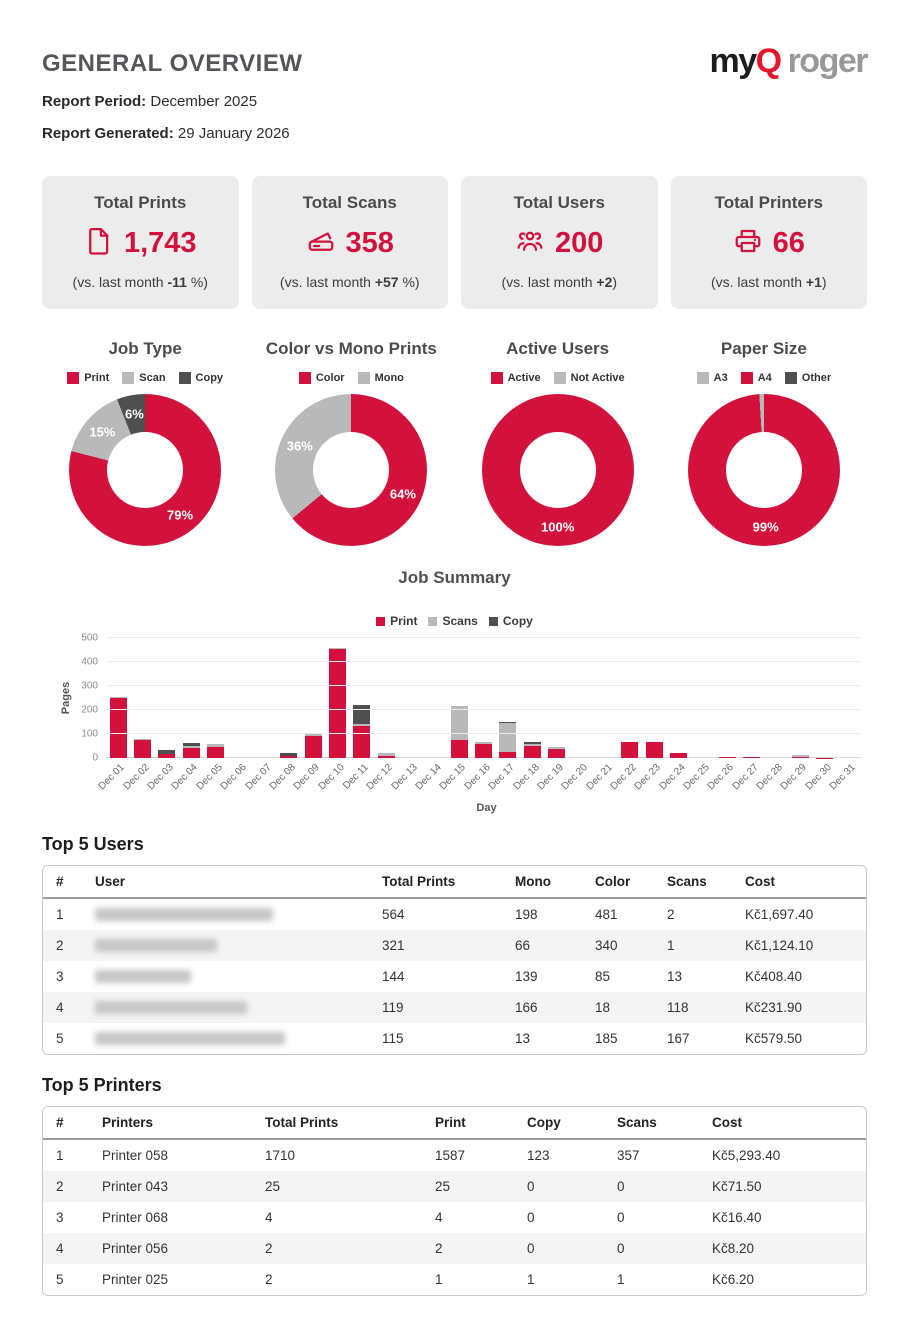 Image resolution: width=909 pixels, height=1340 pixels. Describe the element at coordinates (351, 378) in the screenshot. I see `chart-legend: Color Mono` at that location.